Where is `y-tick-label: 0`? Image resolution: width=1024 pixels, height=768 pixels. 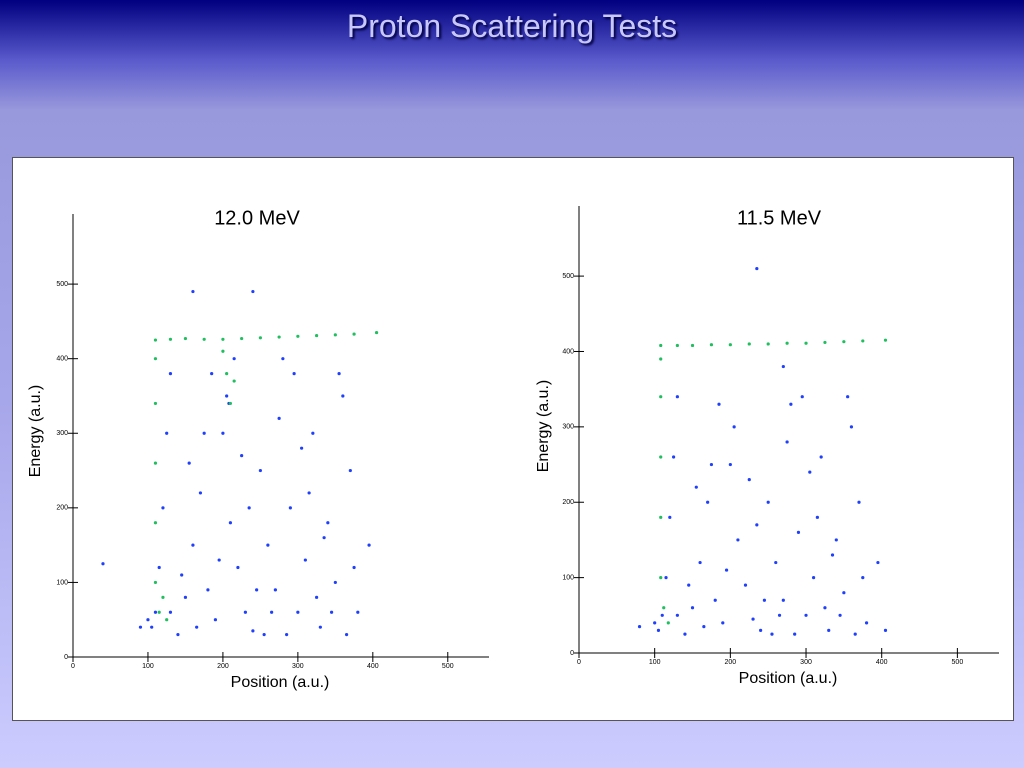 y-tick-label: 0 is located at coordinates (572, 653).